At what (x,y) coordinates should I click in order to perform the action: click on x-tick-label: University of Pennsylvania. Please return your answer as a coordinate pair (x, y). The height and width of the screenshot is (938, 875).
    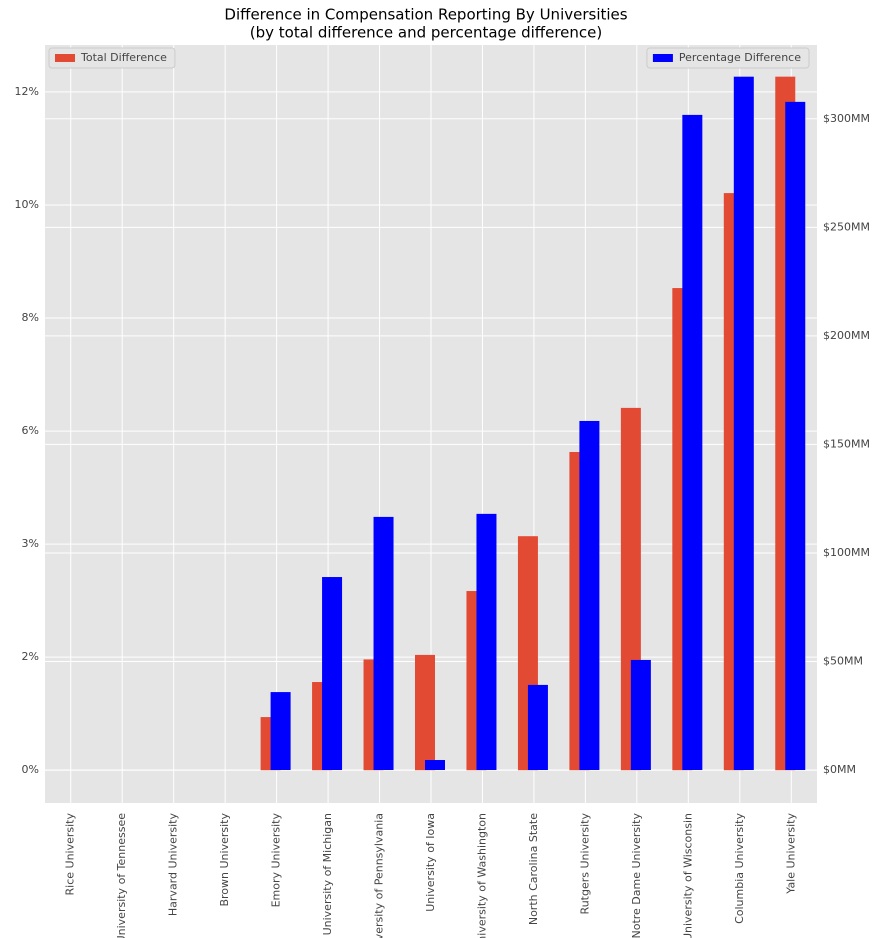
    Looking at the image, I should click on (379, 875).